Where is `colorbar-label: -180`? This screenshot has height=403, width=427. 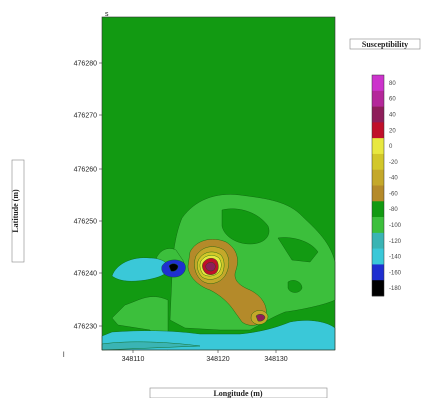 colorbar-label: -180 is located at coordinates (395, 289).